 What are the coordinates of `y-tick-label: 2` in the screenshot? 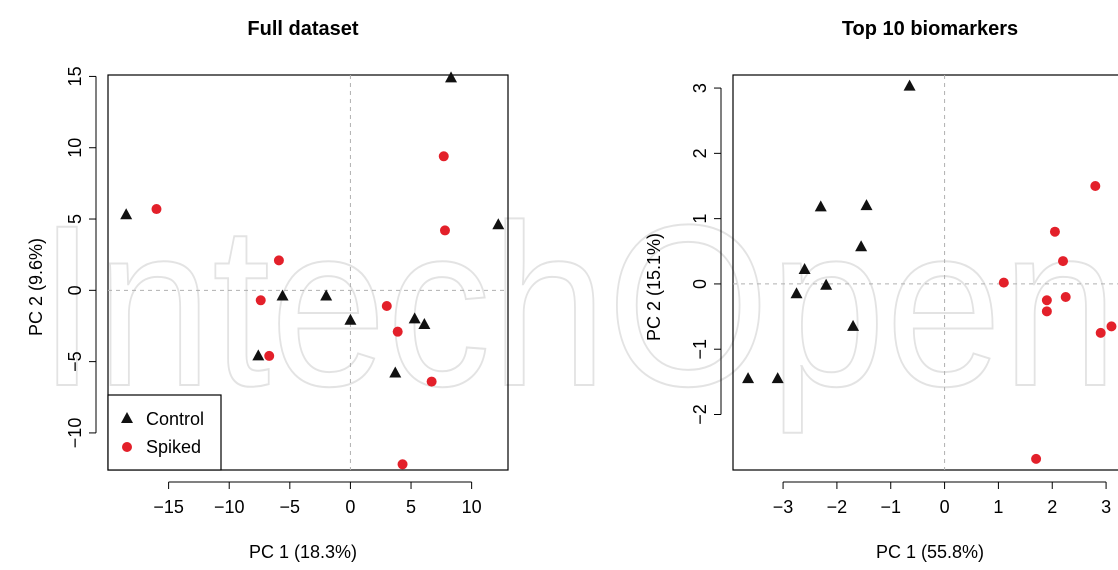 It's located at (700, 153).